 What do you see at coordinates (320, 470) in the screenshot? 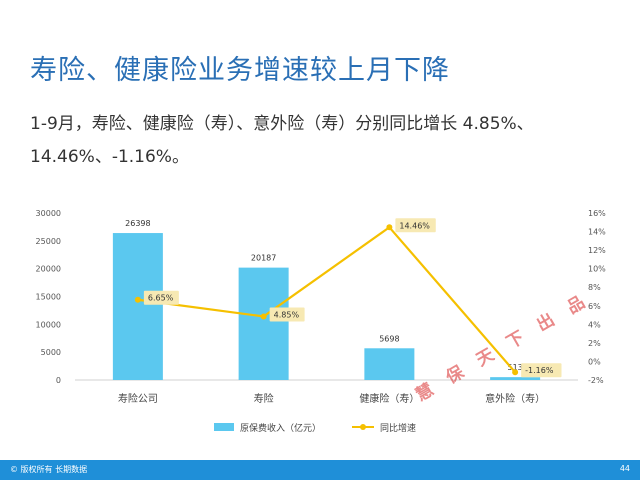
I see `footer-bar: © 版权所有 长期数据 44` at bounding box center [320, 470].